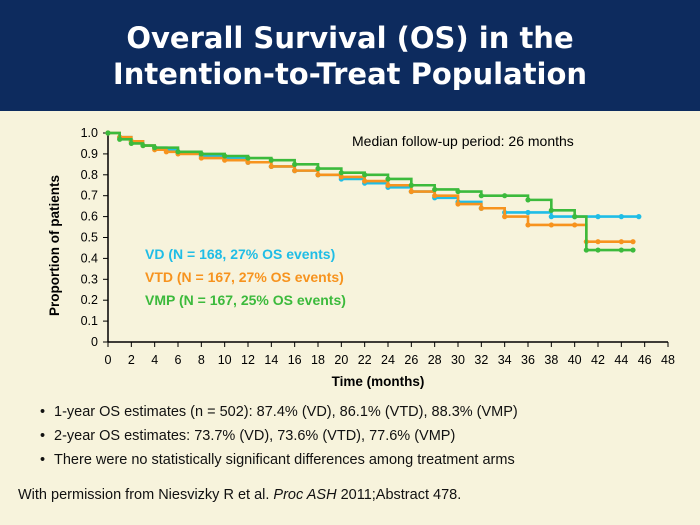 Image resolution: width=700 pixels, height=525 pixels. I want to click on y-tick-label: 0.9, so click(89, 154).